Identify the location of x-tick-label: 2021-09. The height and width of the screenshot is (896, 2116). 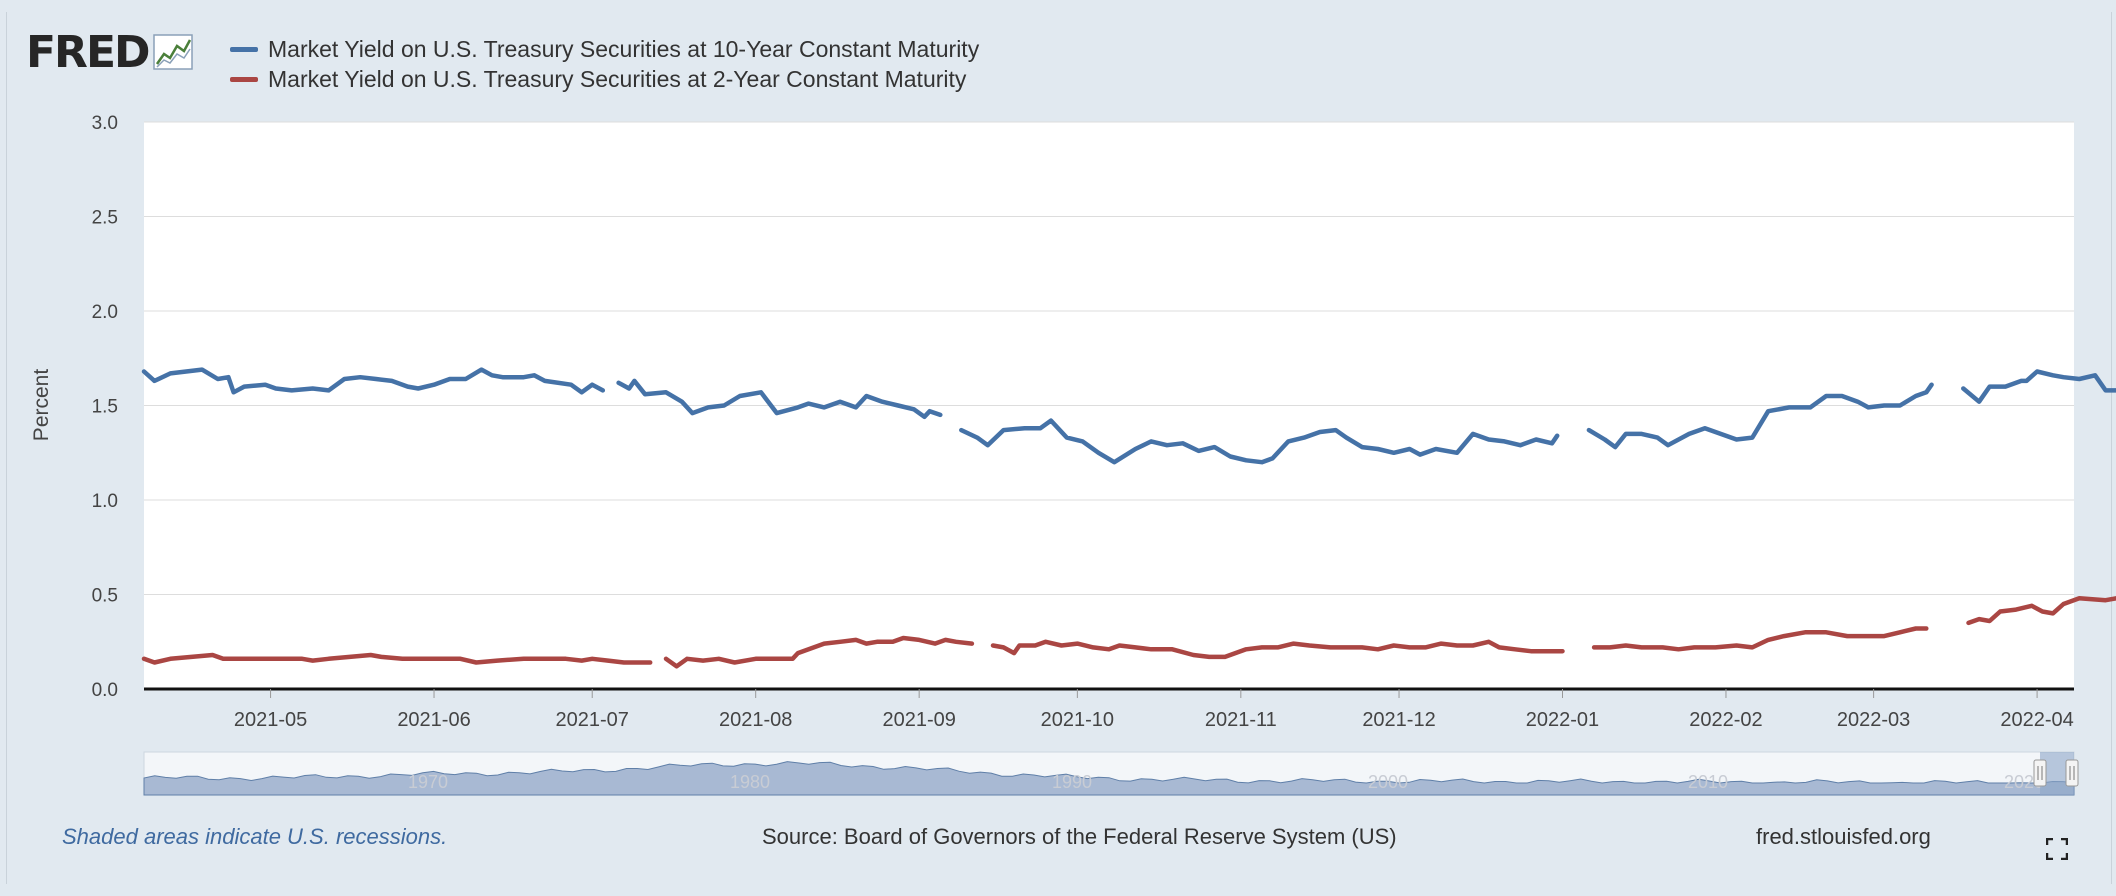
(918, 720).